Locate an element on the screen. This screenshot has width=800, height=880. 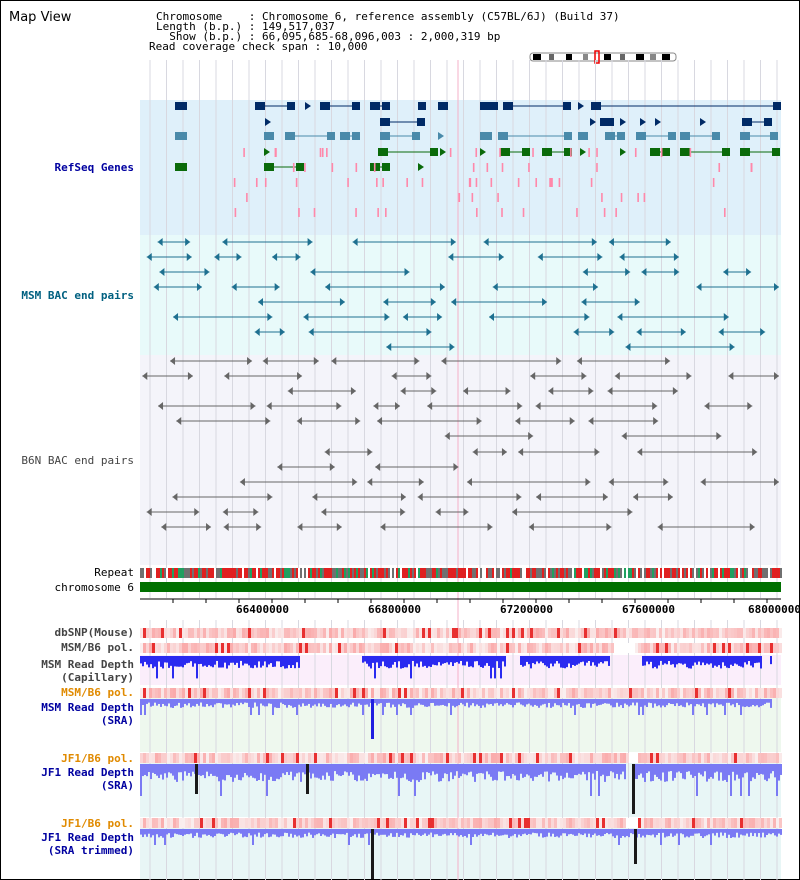
gene-minor is located at coordinates (491, 182).